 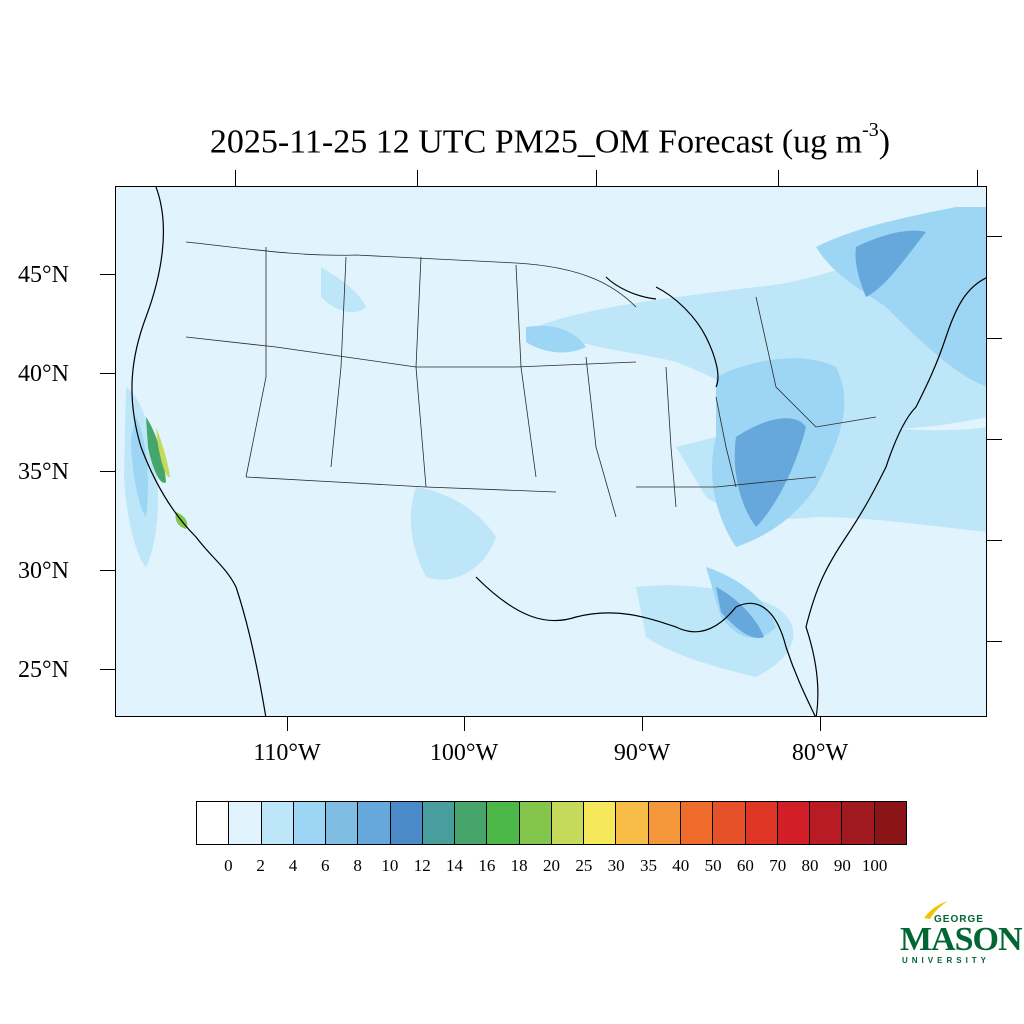 What do you see at coordinates (681, 865) in the screenshot?
I see `colorbar-label: 40` at bounding box center [681, 865].